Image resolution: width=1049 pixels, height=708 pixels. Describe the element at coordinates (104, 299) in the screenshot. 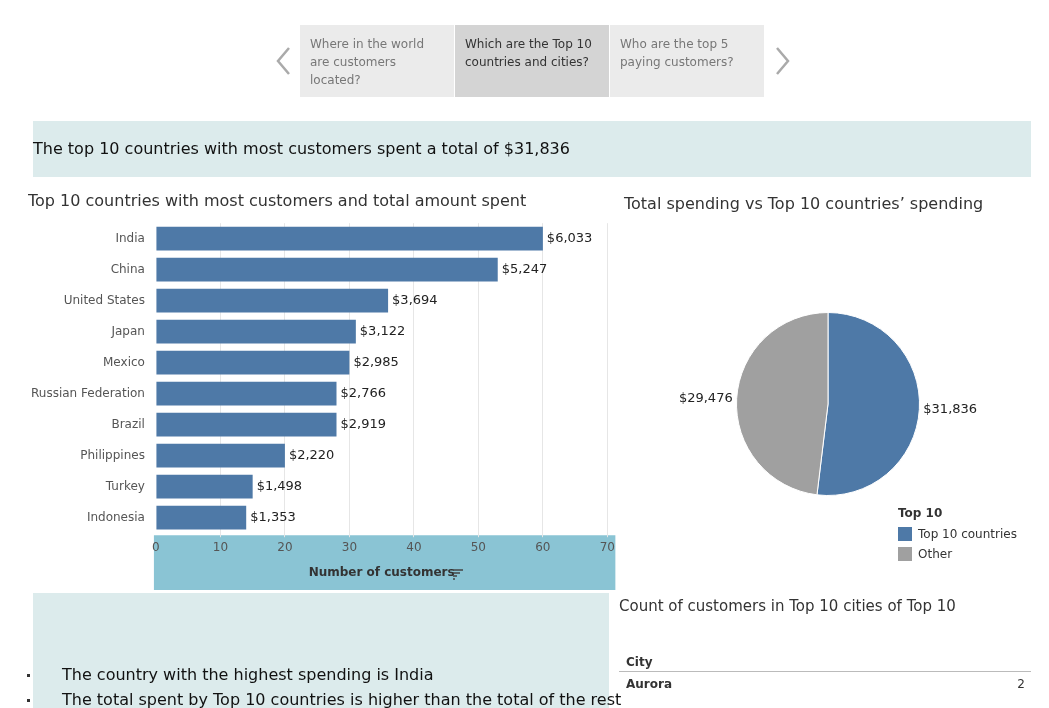

I see `y-tick-label: United States` at that location.